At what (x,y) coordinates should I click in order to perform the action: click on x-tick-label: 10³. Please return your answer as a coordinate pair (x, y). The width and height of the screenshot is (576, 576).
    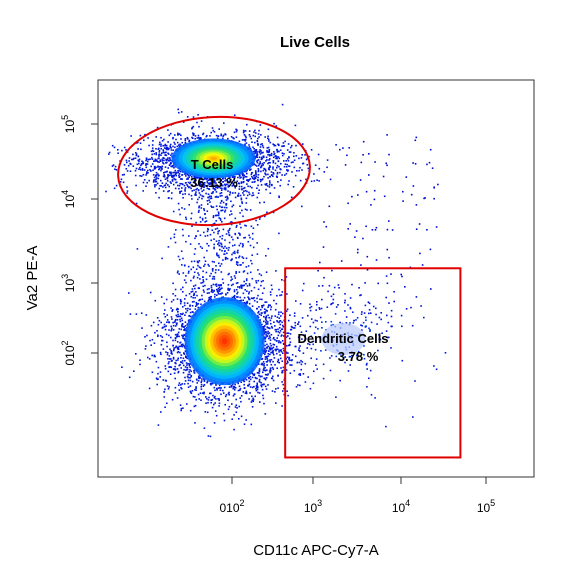
    Looking at the image, I should click on (313, 506).